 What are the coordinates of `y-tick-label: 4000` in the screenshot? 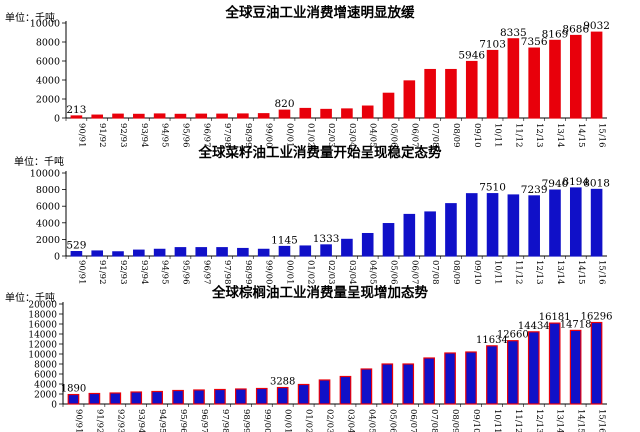 It's located at (48, 81).